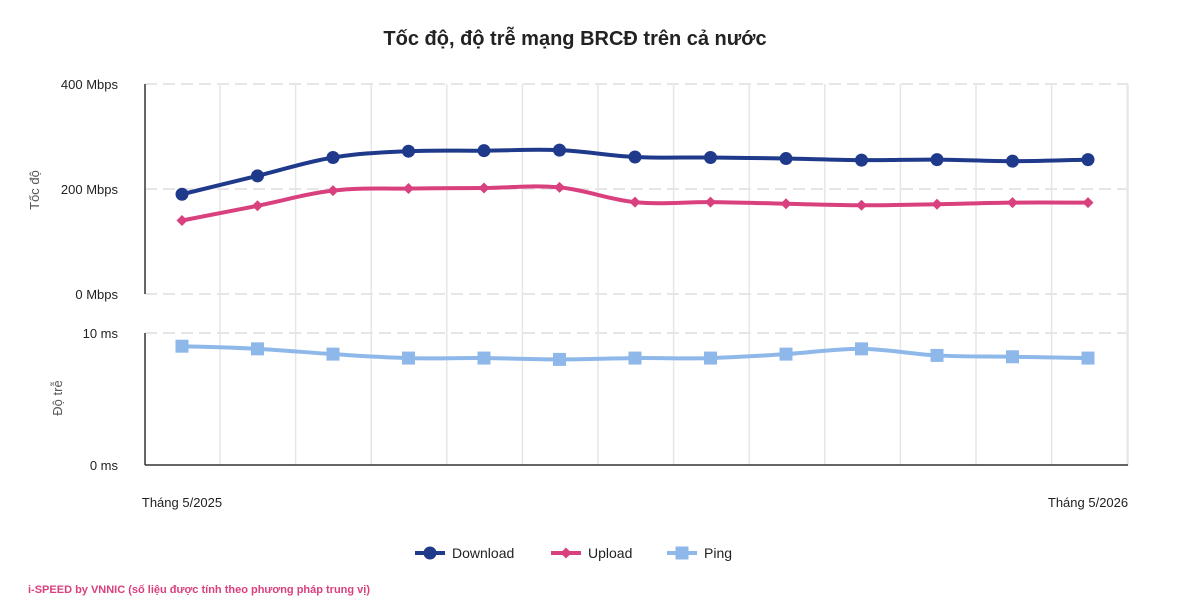  I want to click on legend: Download Upload Ping, so click(573, 553).